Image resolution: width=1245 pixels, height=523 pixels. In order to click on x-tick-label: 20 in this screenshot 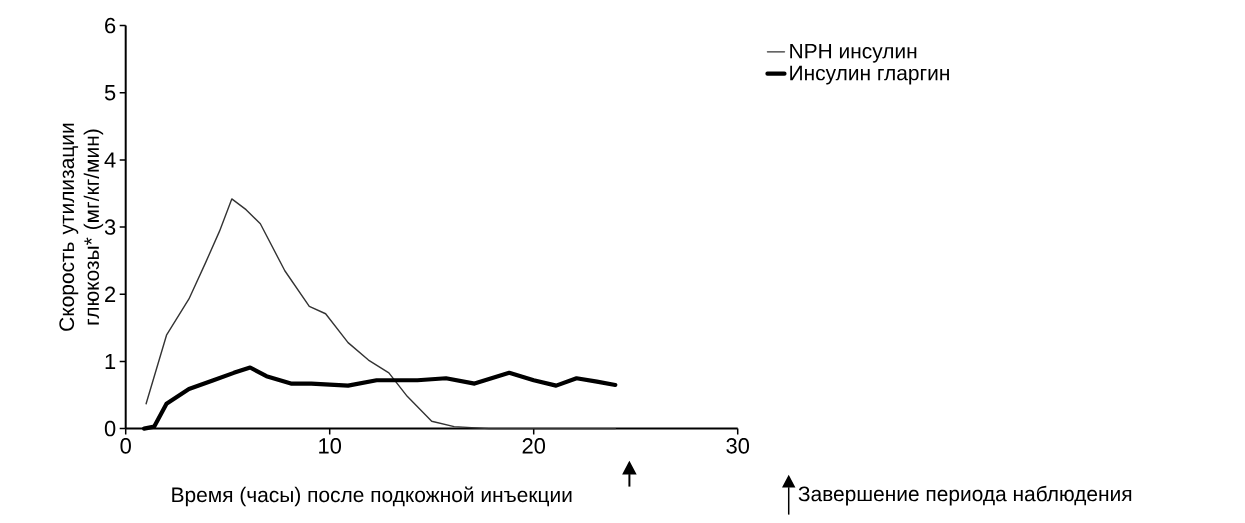, I will do `click(534, 446)`.